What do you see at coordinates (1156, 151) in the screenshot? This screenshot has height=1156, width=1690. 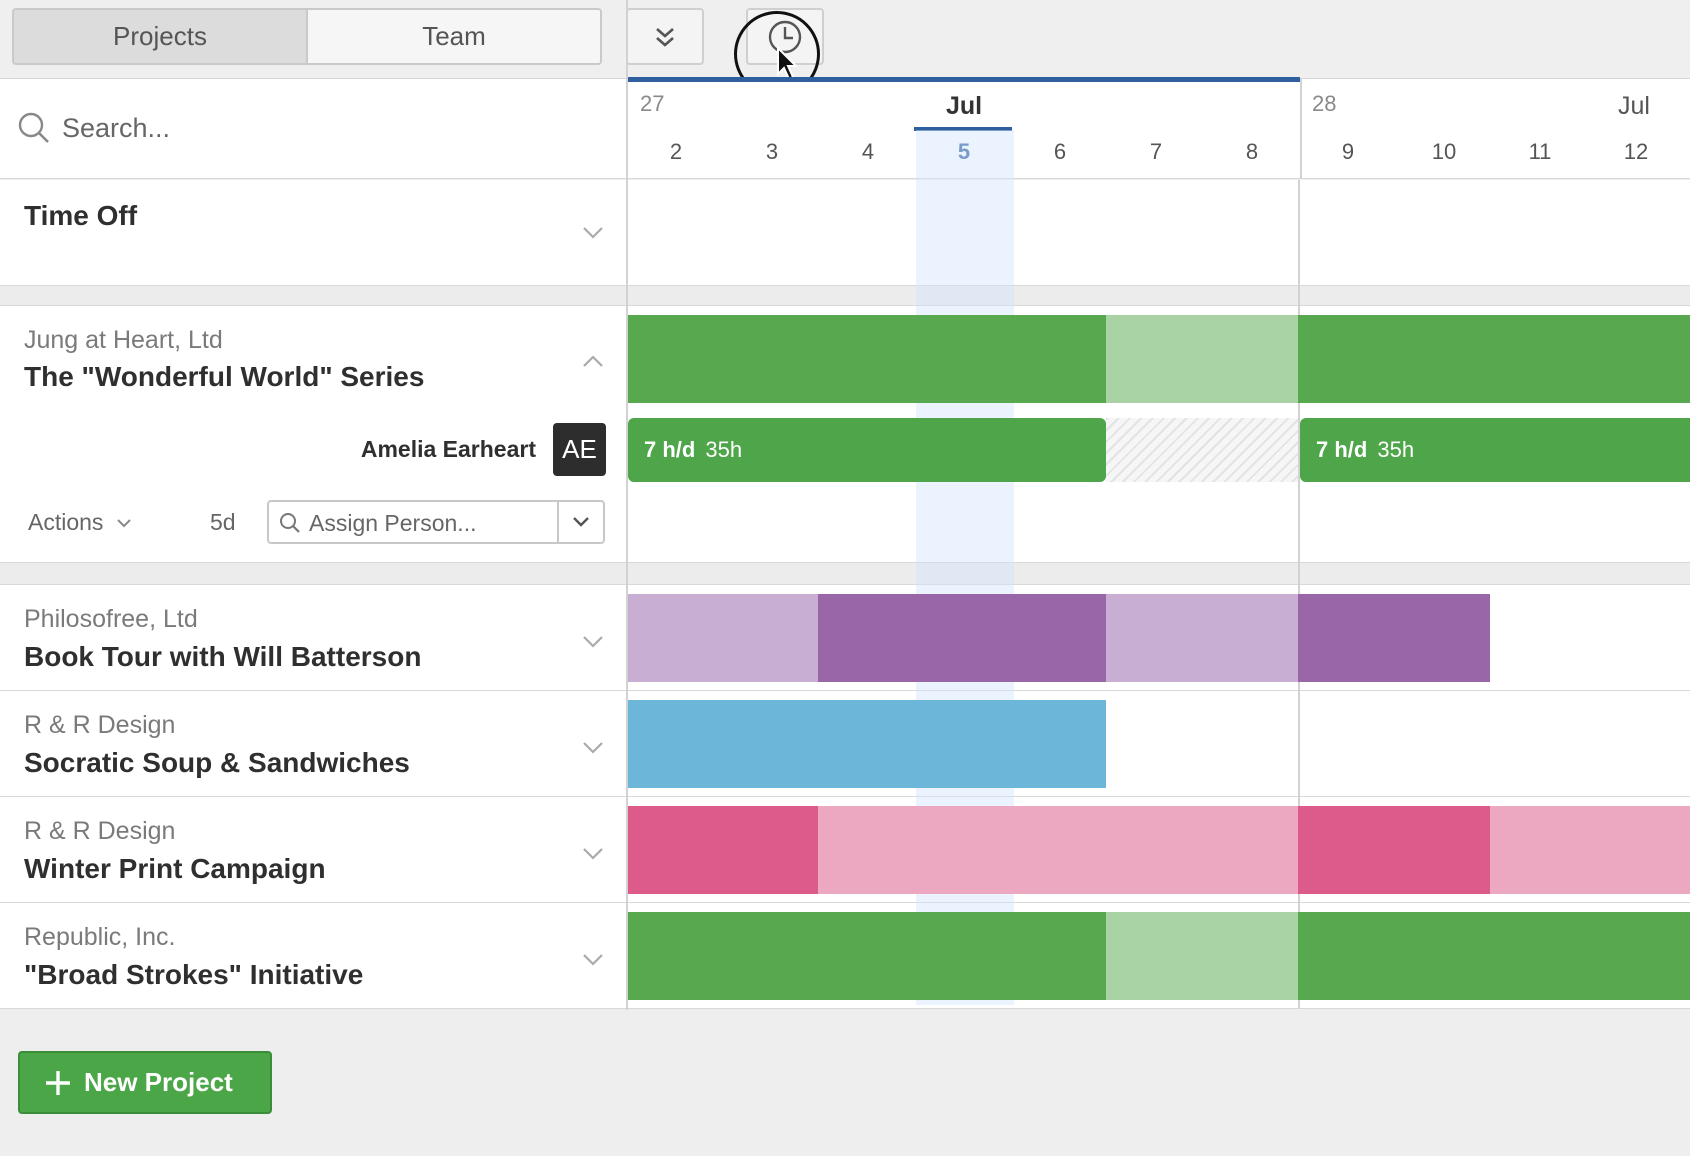 I see `day-label: 7` at bounding box center [1156, 151].